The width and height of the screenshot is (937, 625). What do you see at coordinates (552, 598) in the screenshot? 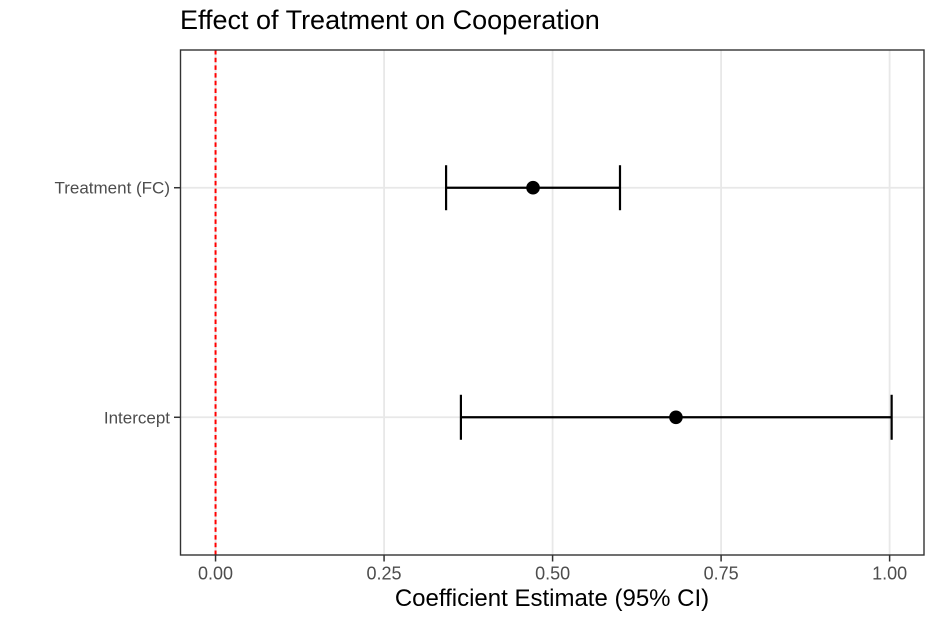
I see `x-axis-title: Coefficient Estimate (95% CI)` at bounding box center [552, 598].